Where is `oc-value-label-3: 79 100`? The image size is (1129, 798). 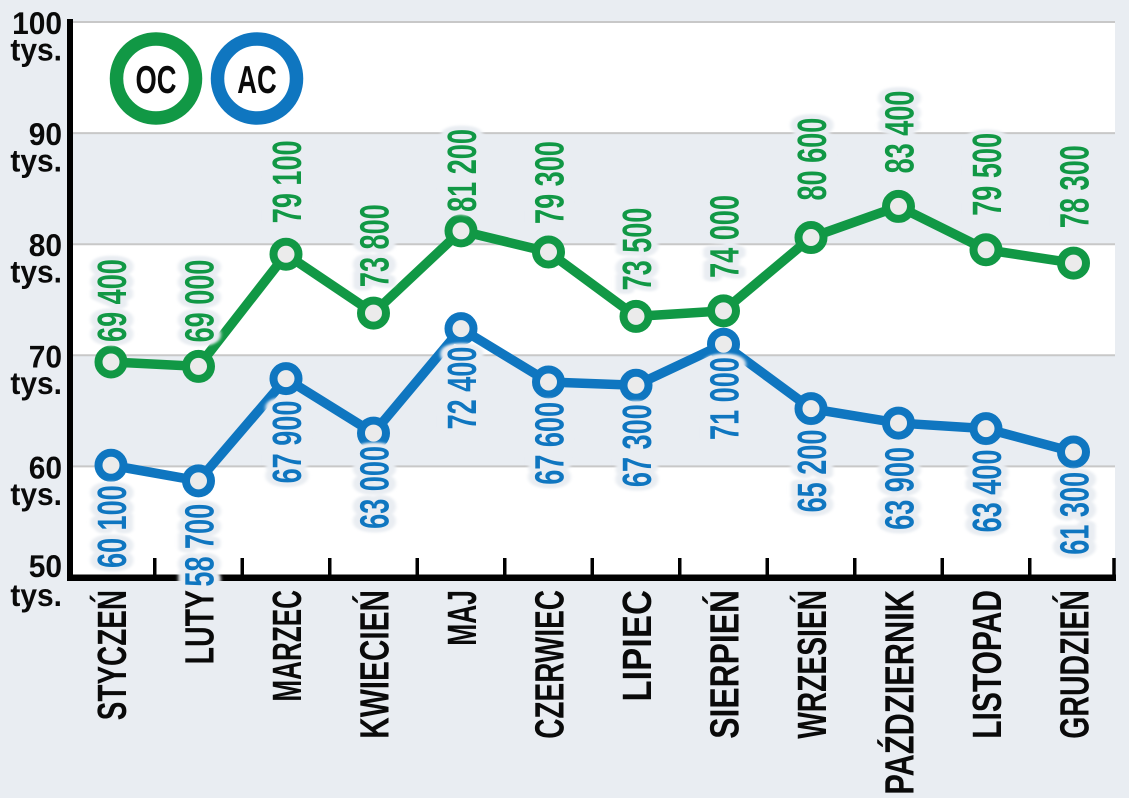 oc-value-label-3: 79 100 is located at coordinates (287, 181).